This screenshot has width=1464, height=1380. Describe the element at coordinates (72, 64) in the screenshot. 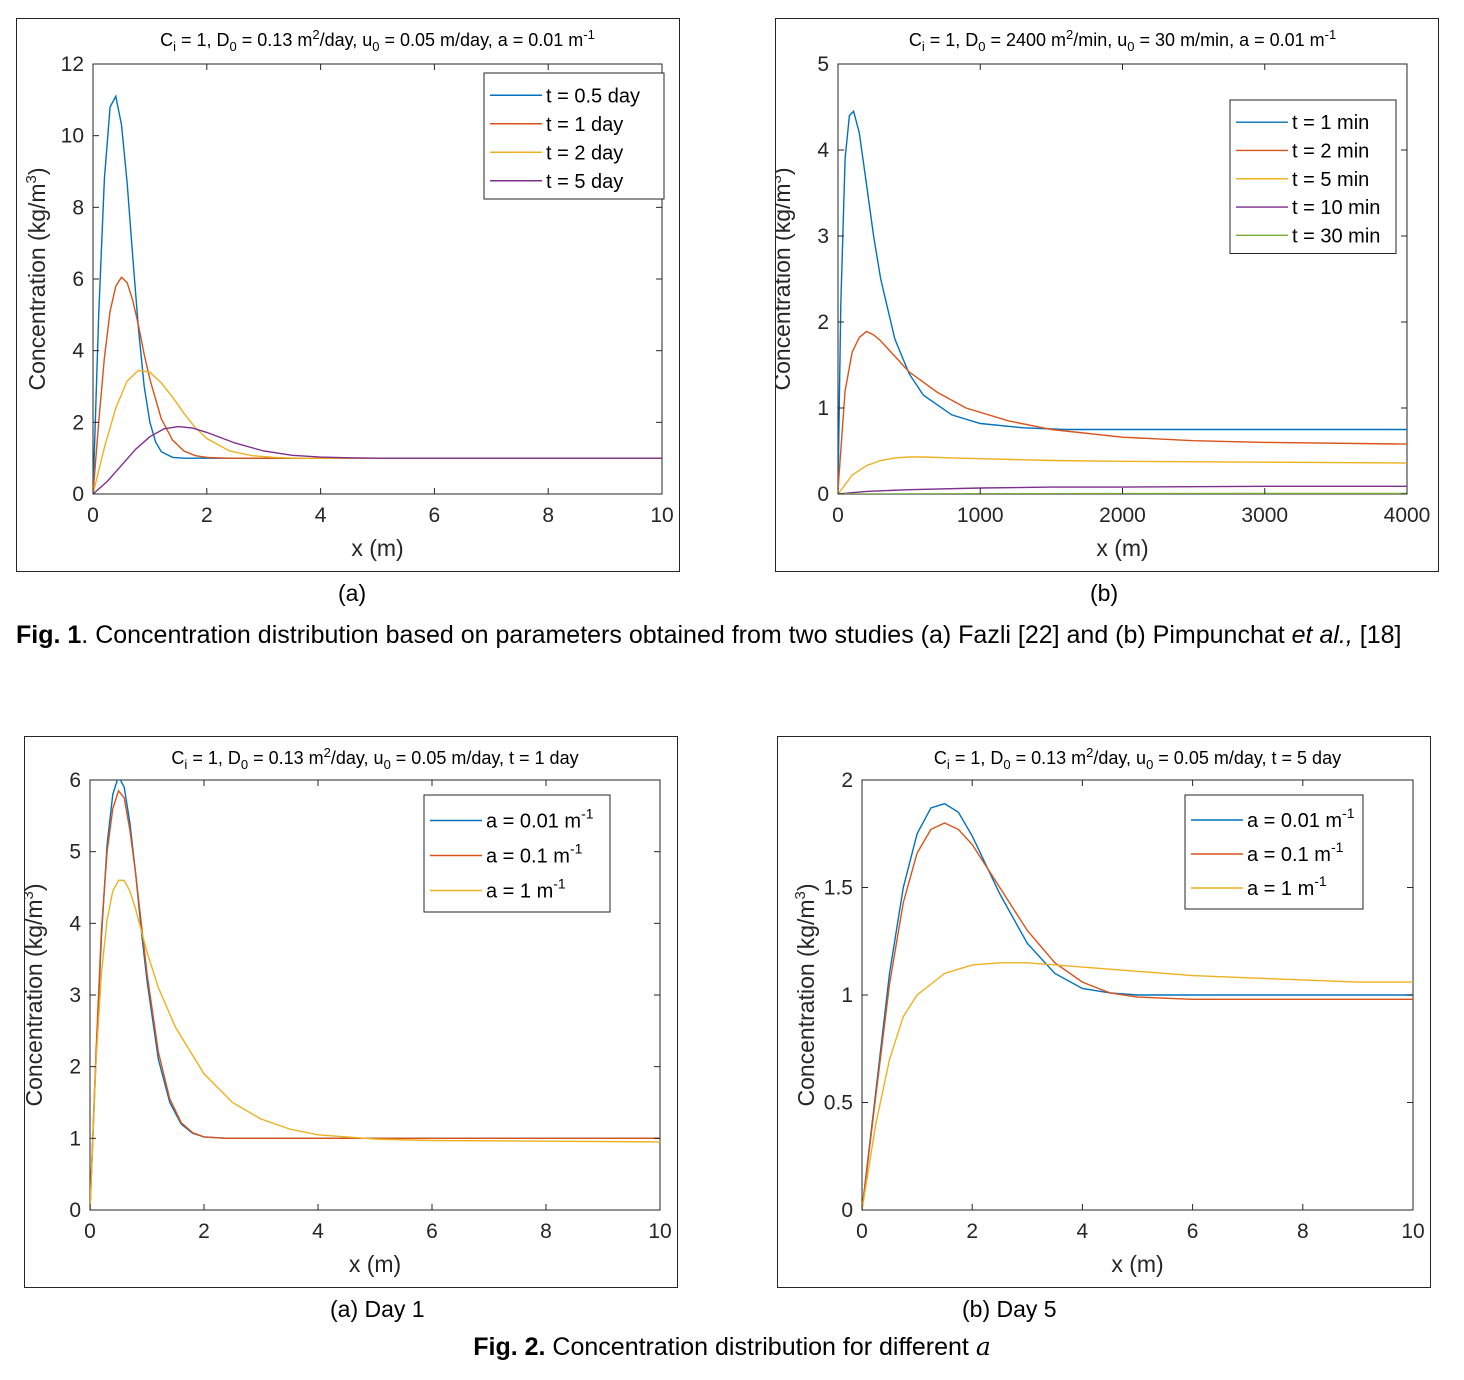

I see `y-tick-label: 12` at that location.